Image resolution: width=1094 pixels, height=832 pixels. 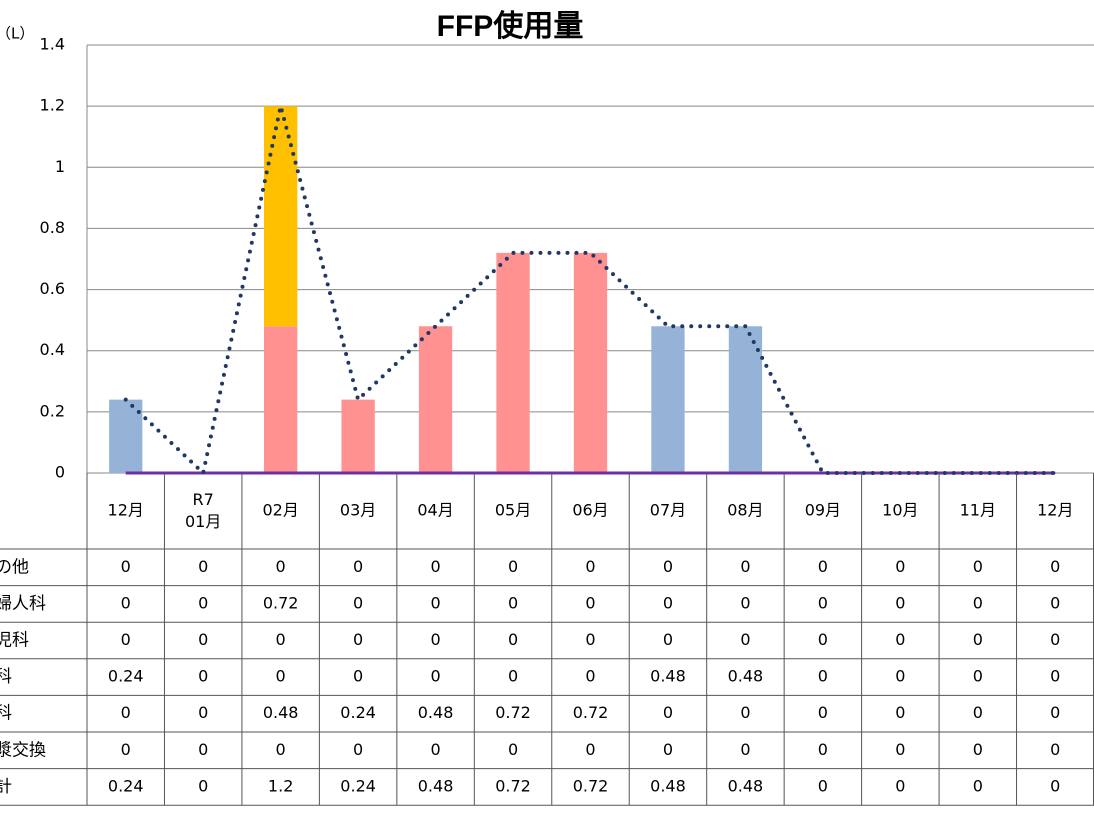 I want to click on row-label: 内科, so click(x=6, y=714).